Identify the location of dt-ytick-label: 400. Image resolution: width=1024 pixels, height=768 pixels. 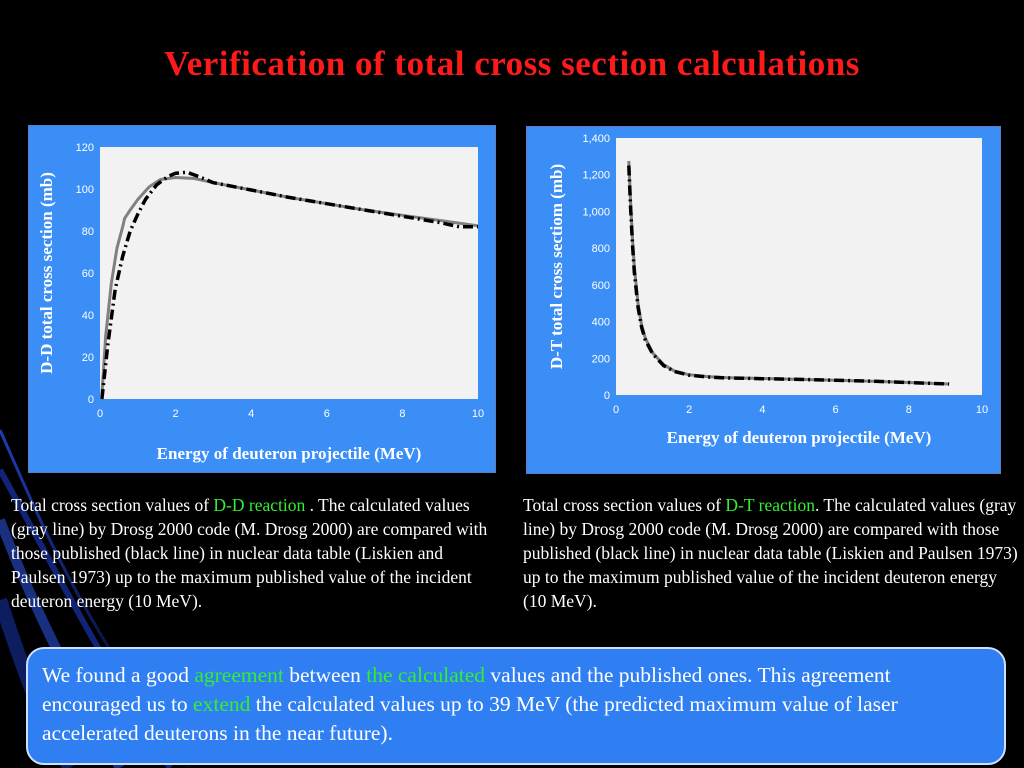
(601, 323).